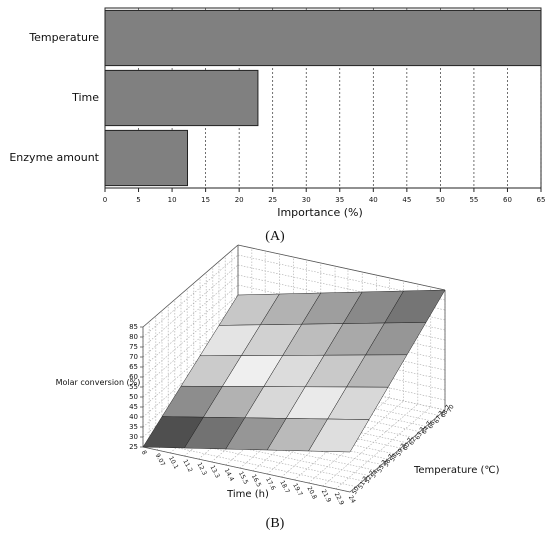 The height and width of the screenshot is (536, 550). What do you see at coordinates (356, 490) in the screenshot?
I see `y-tick-label: 50` at bounding box center [356, 490].